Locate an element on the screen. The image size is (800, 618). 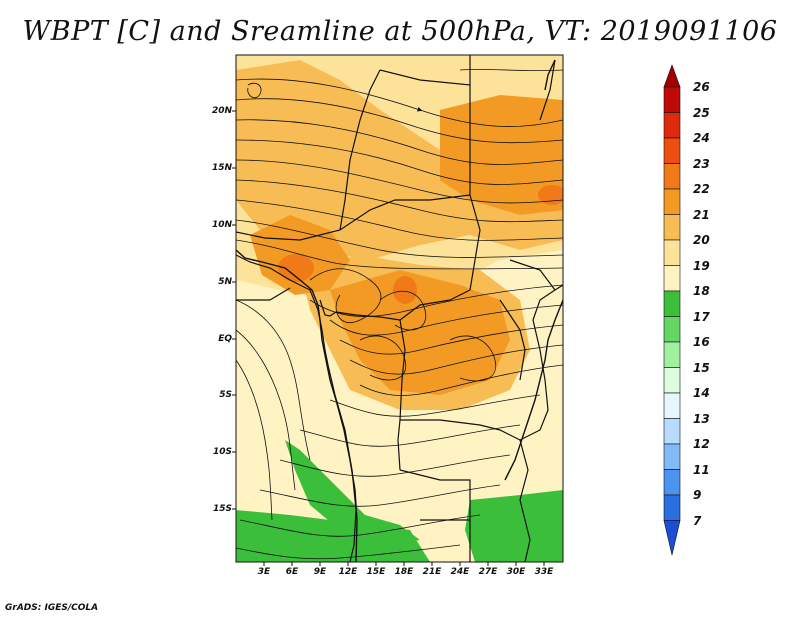
colorbar-label-21: 21 is located at coordinates (701, 214).